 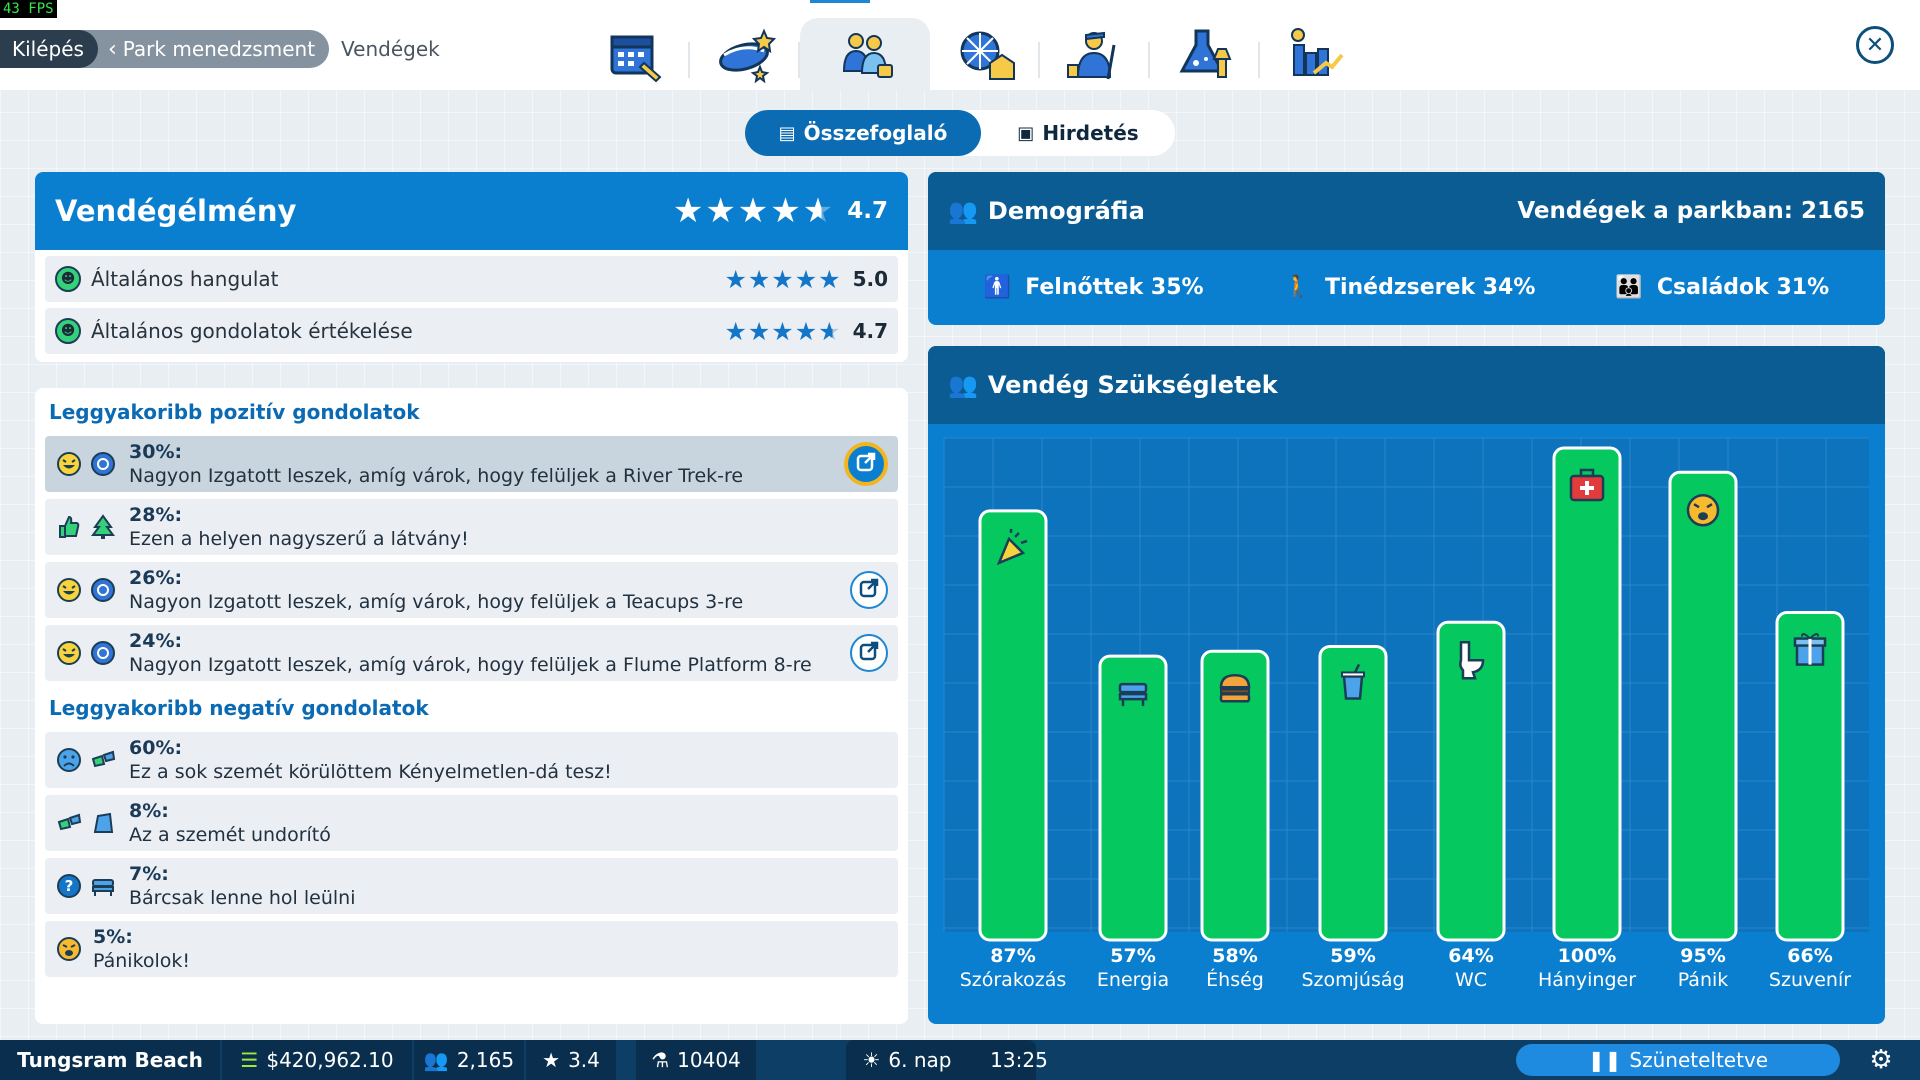 I want to click on adults-label: Felnőttek, so click(x=1084, y=287).